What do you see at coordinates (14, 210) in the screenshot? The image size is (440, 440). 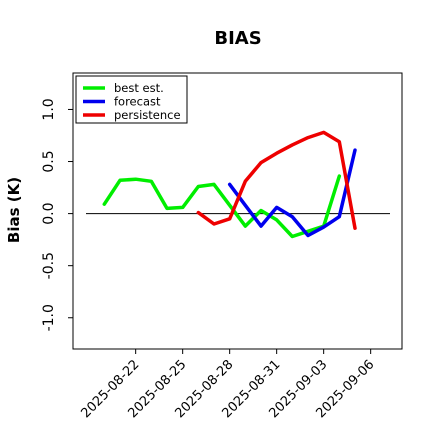 I see `y-axis-label: Bias (K)` at bounding box center [14, 210].